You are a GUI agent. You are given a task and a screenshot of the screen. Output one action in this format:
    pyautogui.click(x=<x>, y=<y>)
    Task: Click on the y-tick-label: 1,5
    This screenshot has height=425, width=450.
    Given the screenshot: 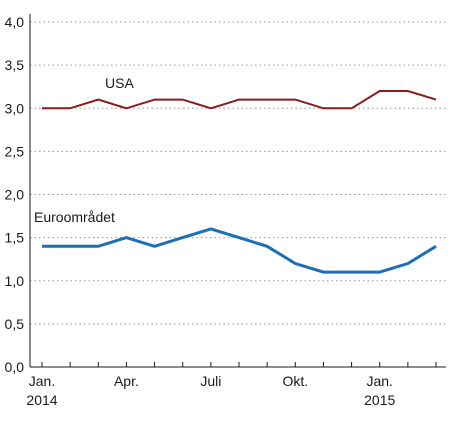 What is the action you would take?
    pyautogui.click(x=15, y=238)
    